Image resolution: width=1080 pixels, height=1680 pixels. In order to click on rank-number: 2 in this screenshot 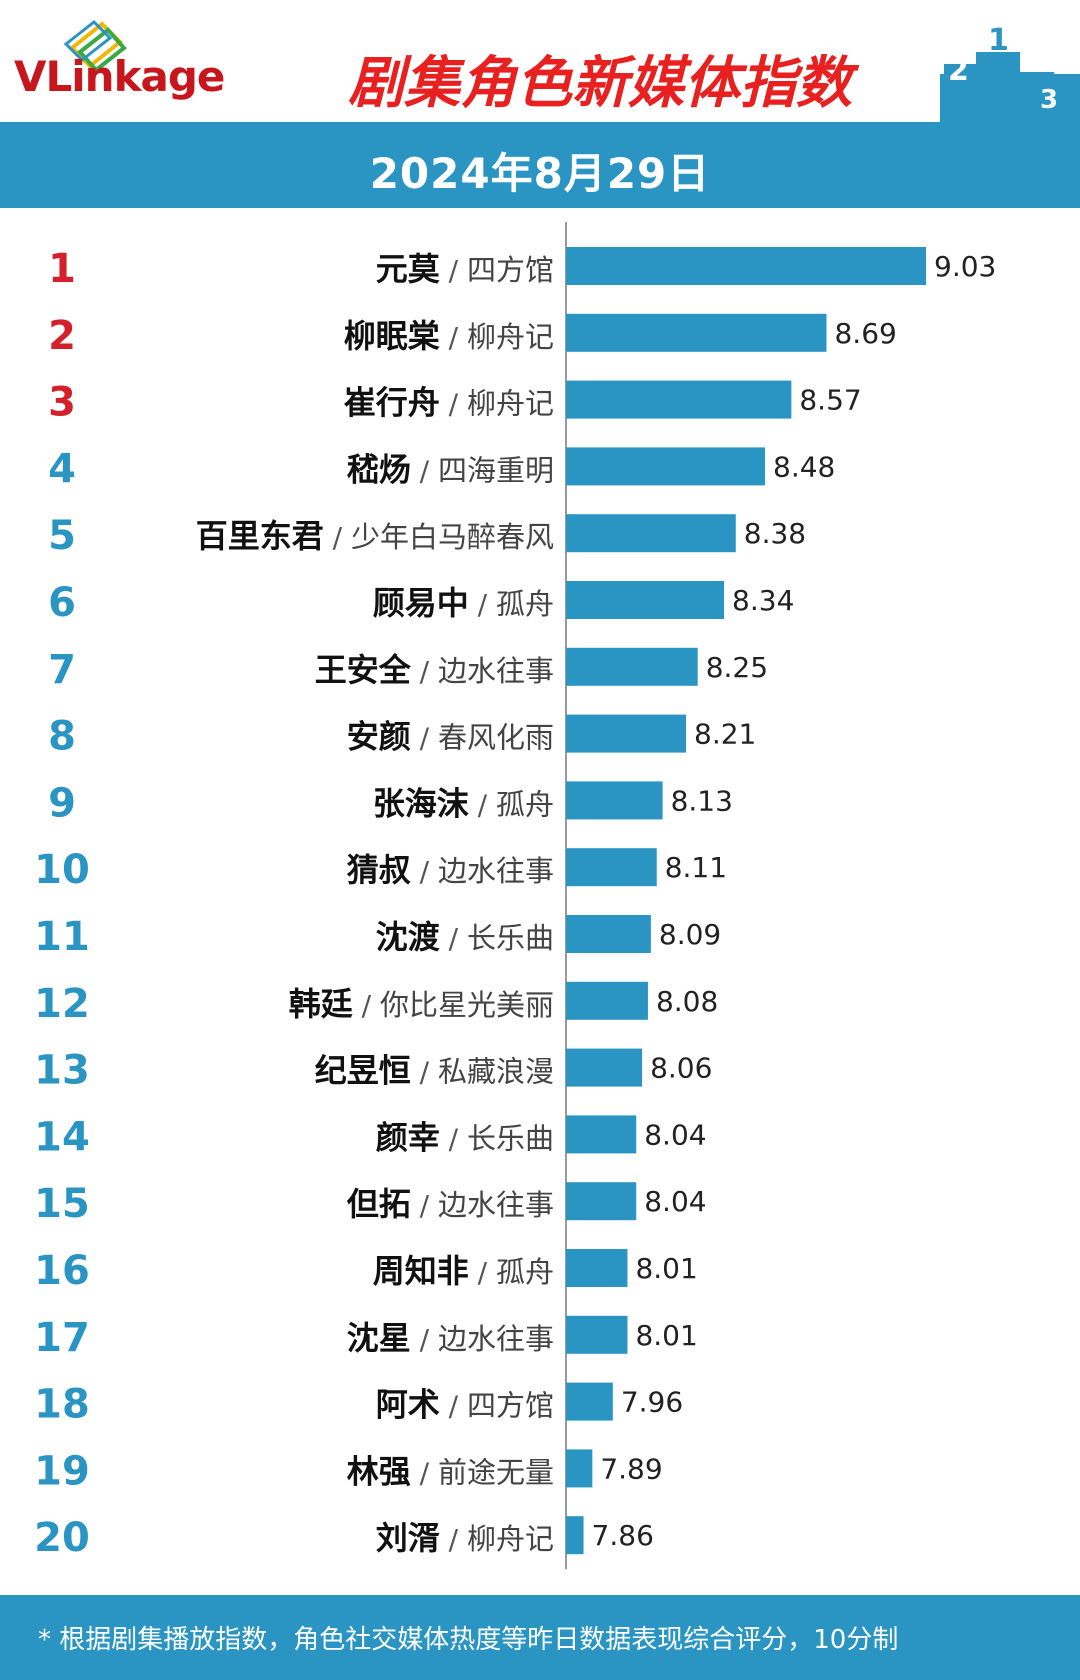, I will do `click(62, 336)`.